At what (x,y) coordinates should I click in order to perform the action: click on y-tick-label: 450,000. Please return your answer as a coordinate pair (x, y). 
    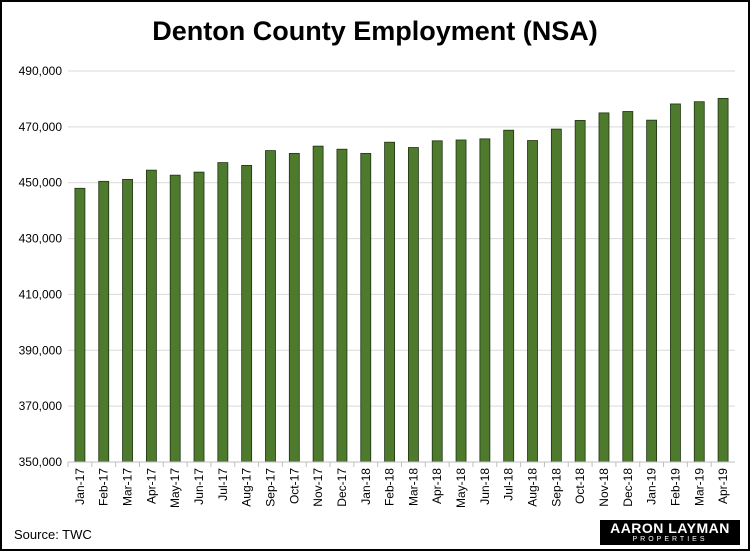
    Looking at the image, I should click on (41, 183).